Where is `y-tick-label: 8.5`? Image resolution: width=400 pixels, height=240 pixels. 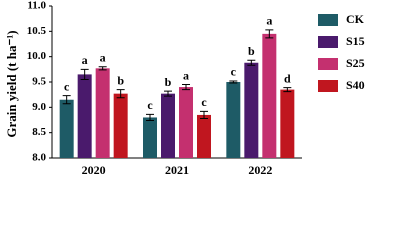
y-tick-label: 8.5 is located at coordinates (39, 132).